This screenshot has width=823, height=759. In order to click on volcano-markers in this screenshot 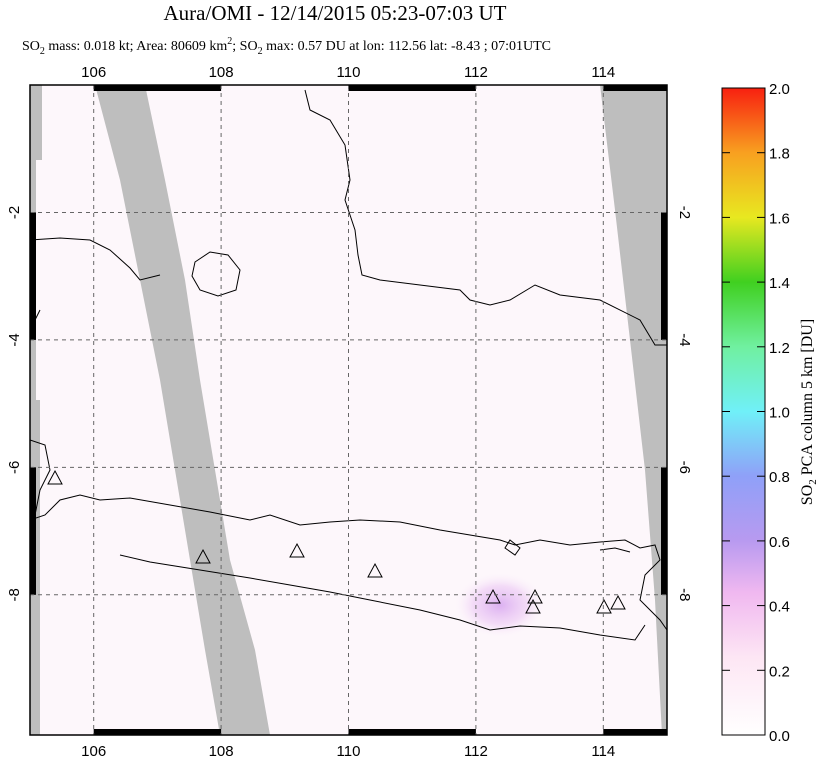, I will do `click(336, 541)`.